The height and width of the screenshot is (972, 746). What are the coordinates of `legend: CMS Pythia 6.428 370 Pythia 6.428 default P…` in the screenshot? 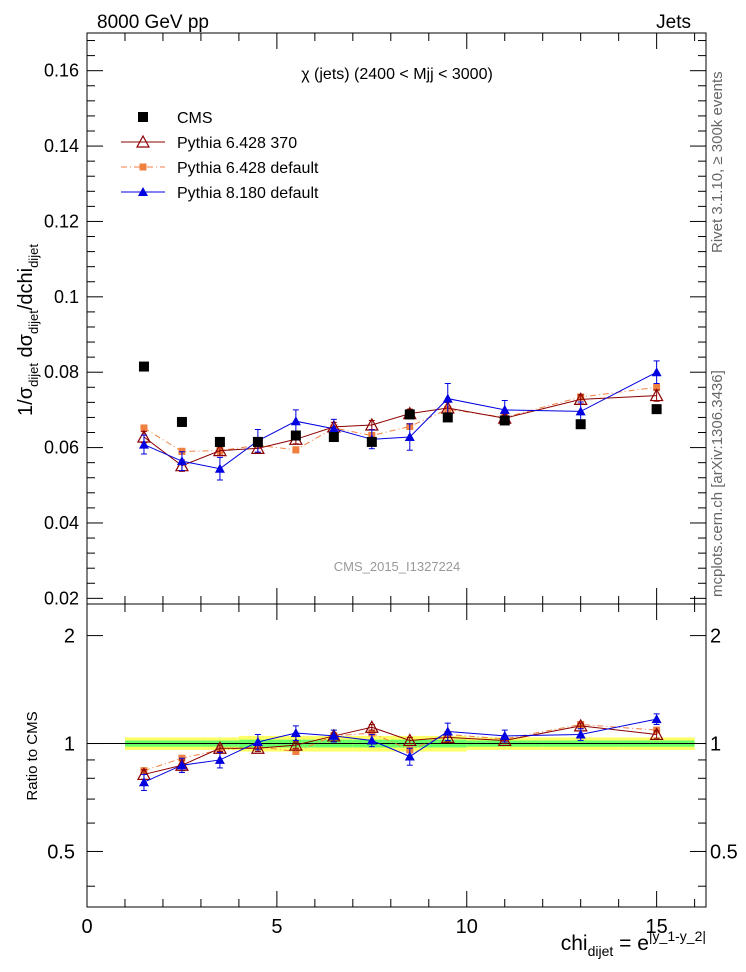 It's located at (220, 156).